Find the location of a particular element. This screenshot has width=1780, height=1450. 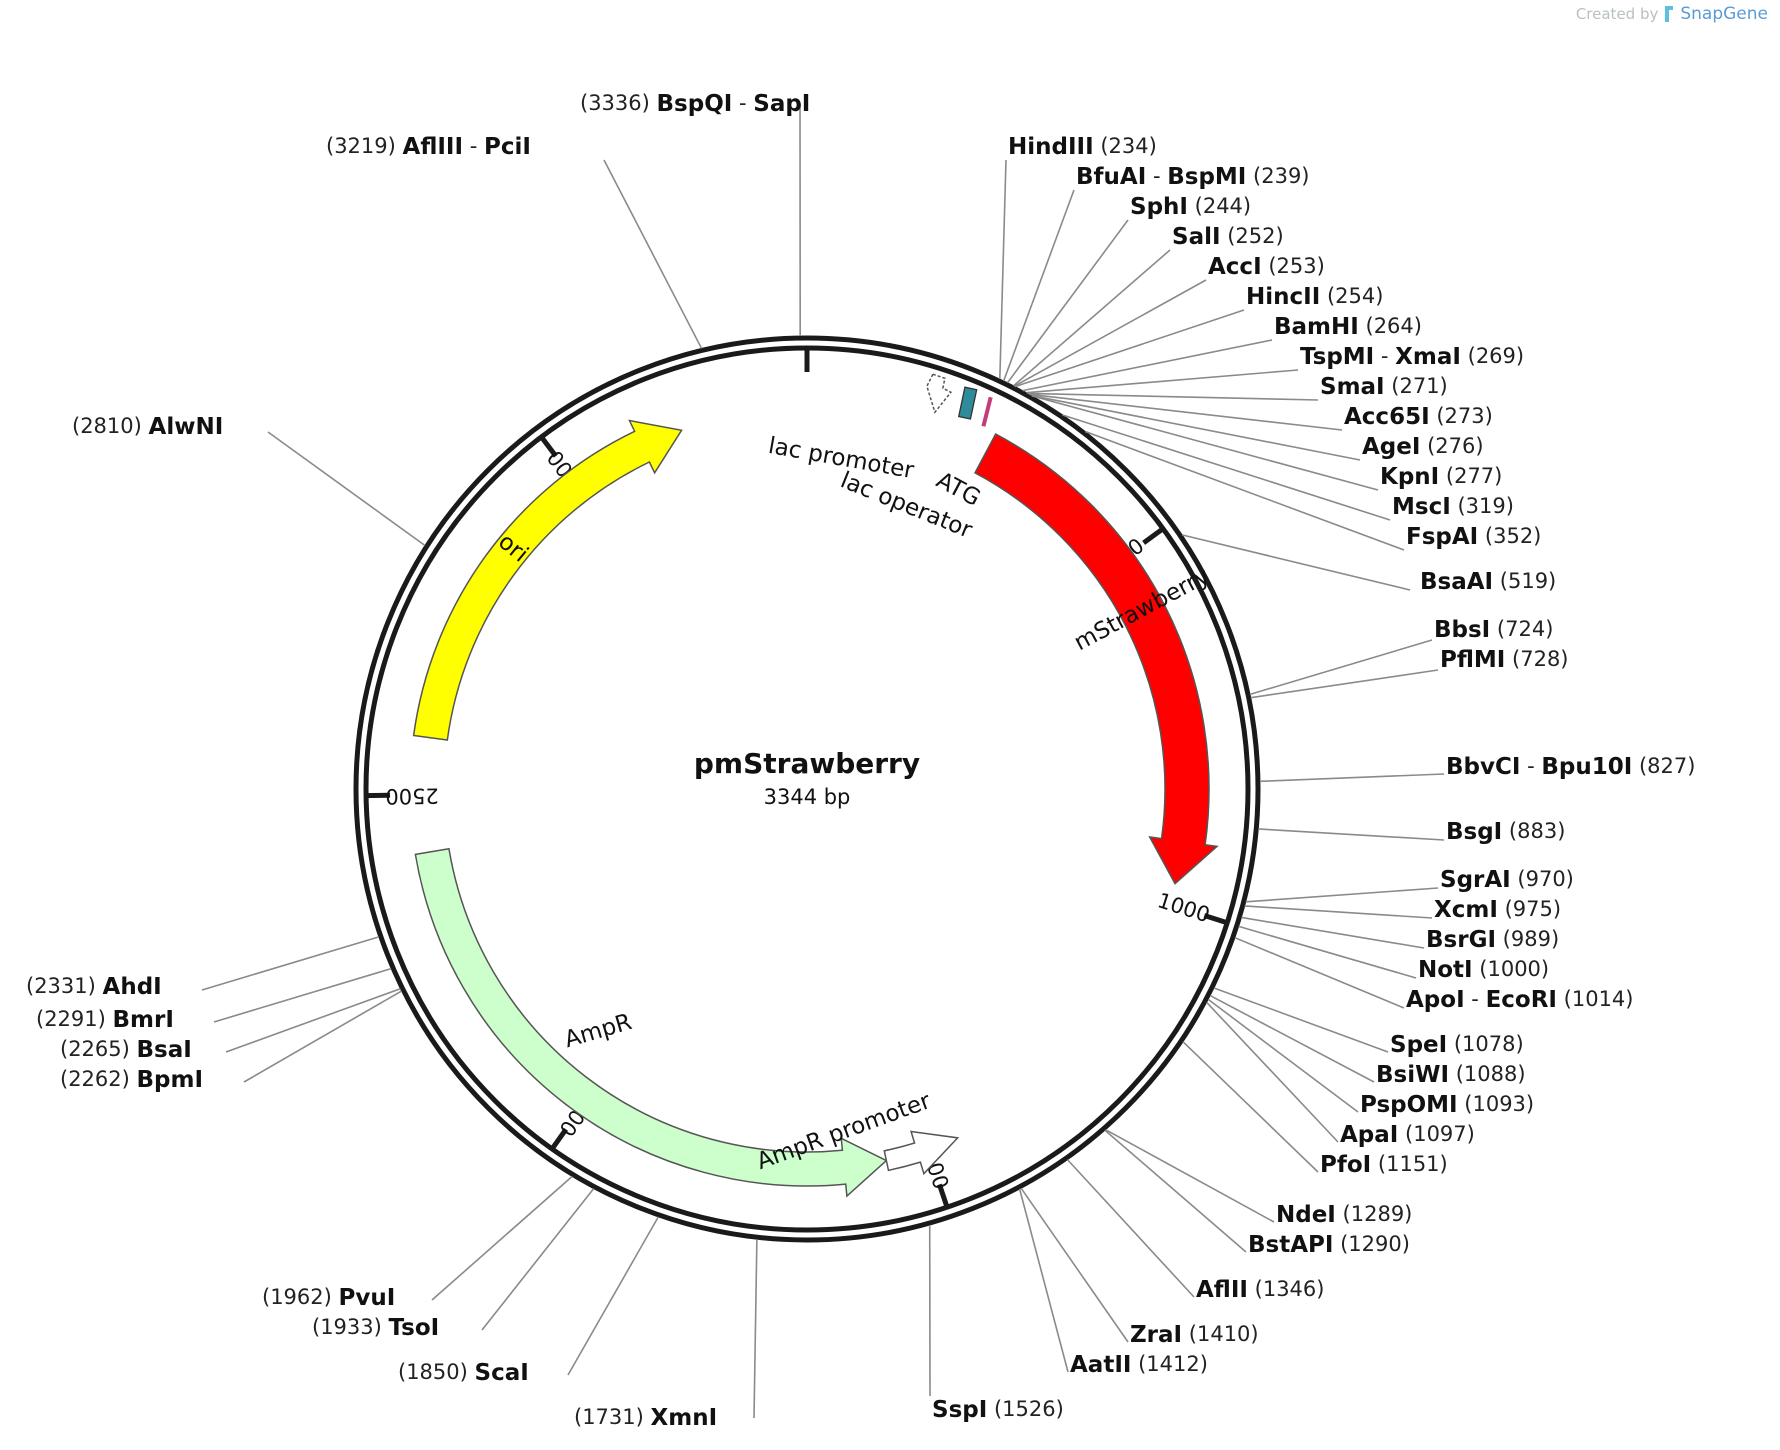

site-pvui: (1962) PvuI is located at coordinates (417, 1243).